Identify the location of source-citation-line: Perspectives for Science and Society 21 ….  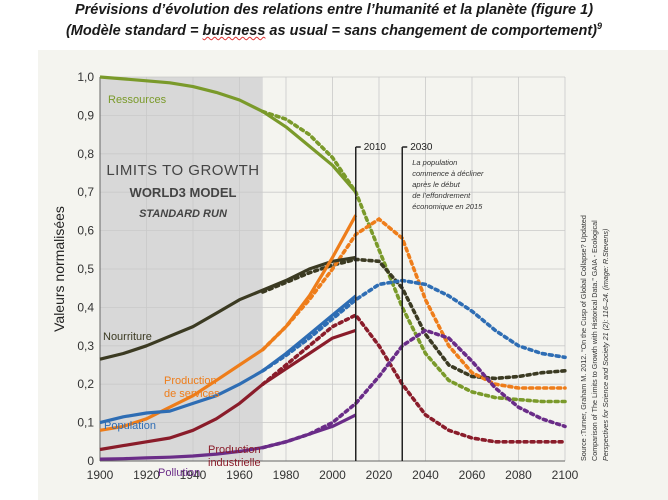
(605, 345).